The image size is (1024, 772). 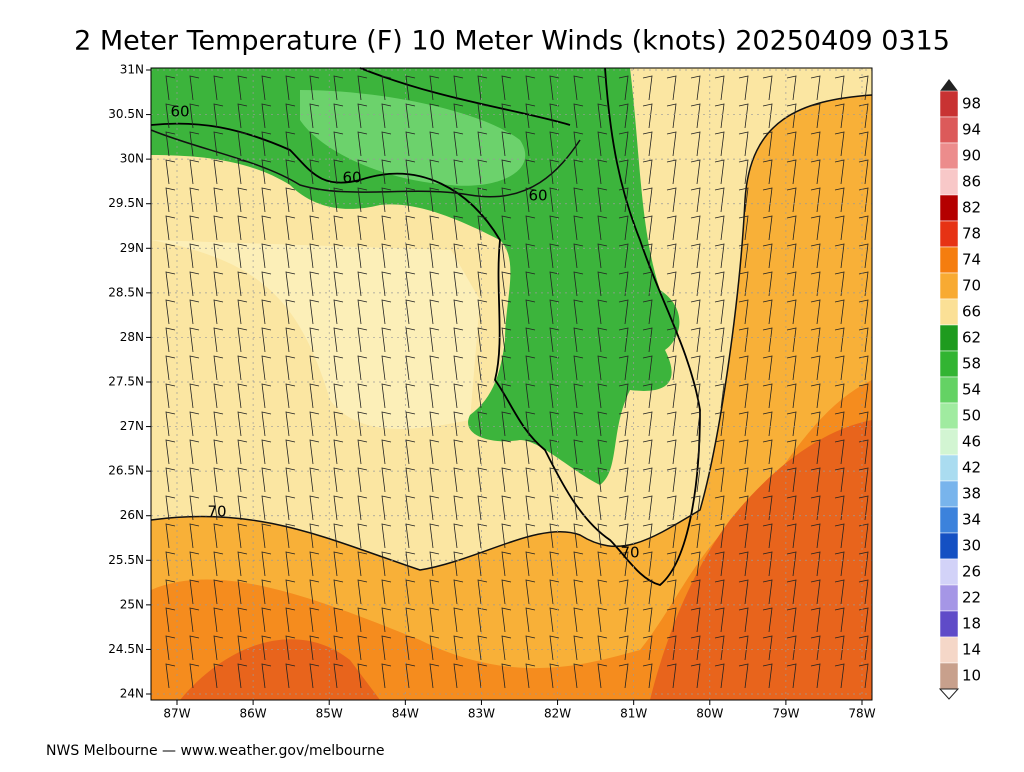 I want to click on lat-label: 26.5N, so click(x=126, y=471).